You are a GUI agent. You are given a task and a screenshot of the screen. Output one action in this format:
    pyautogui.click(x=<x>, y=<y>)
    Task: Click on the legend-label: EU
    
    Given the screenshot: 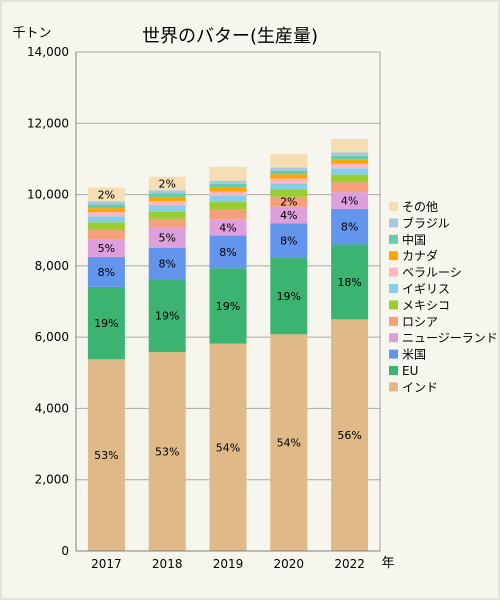 What is the action you would take?
    pyautogui.click(x=410, y=371)
    